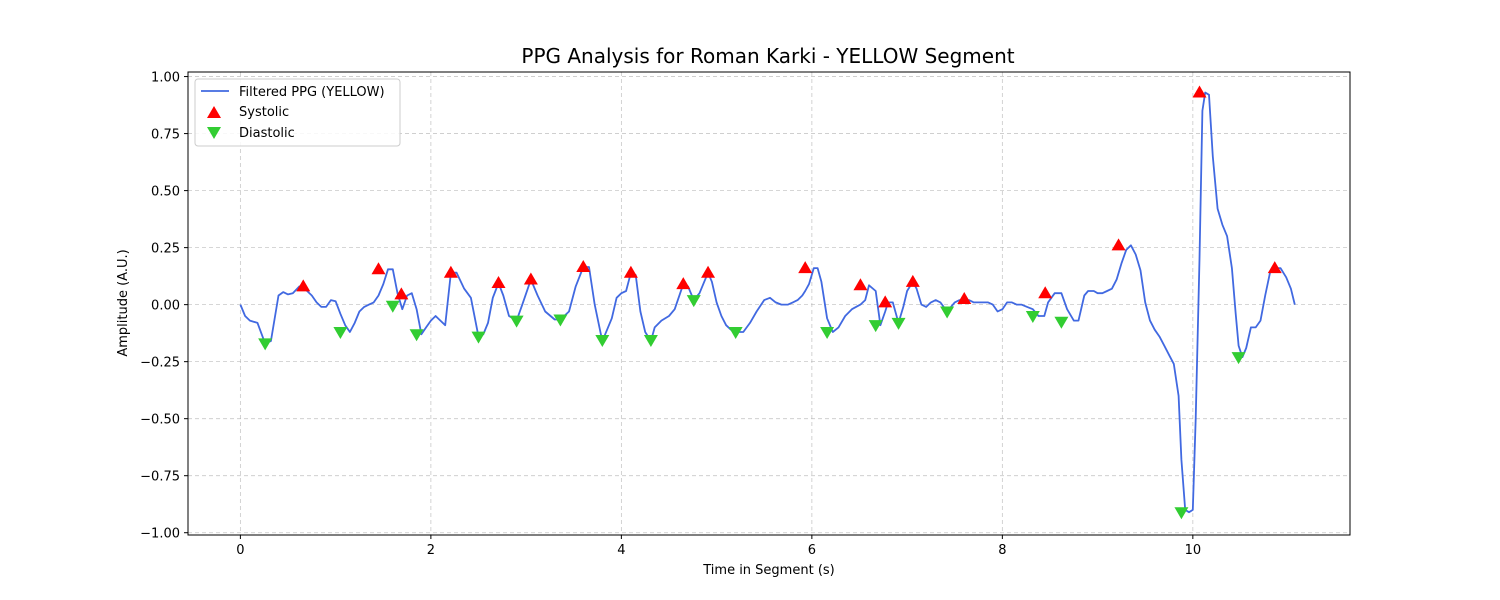  What do you see at coordinates (165, 78) in the screenshot?
I see `y-tick-label: 1.00` at bounding box center [165, 78].